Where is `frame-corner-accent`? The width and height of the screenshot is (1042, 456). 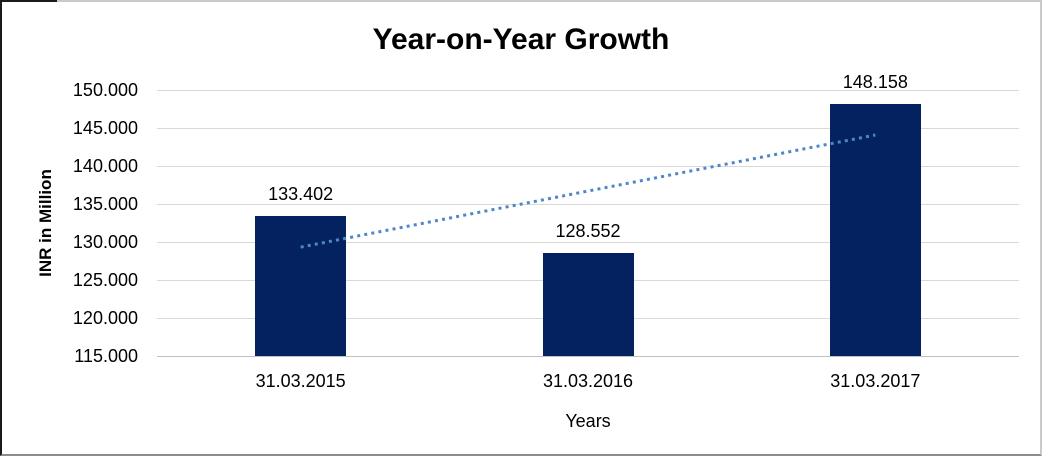
frame-corner-accent is located at coordinates (28, 1).